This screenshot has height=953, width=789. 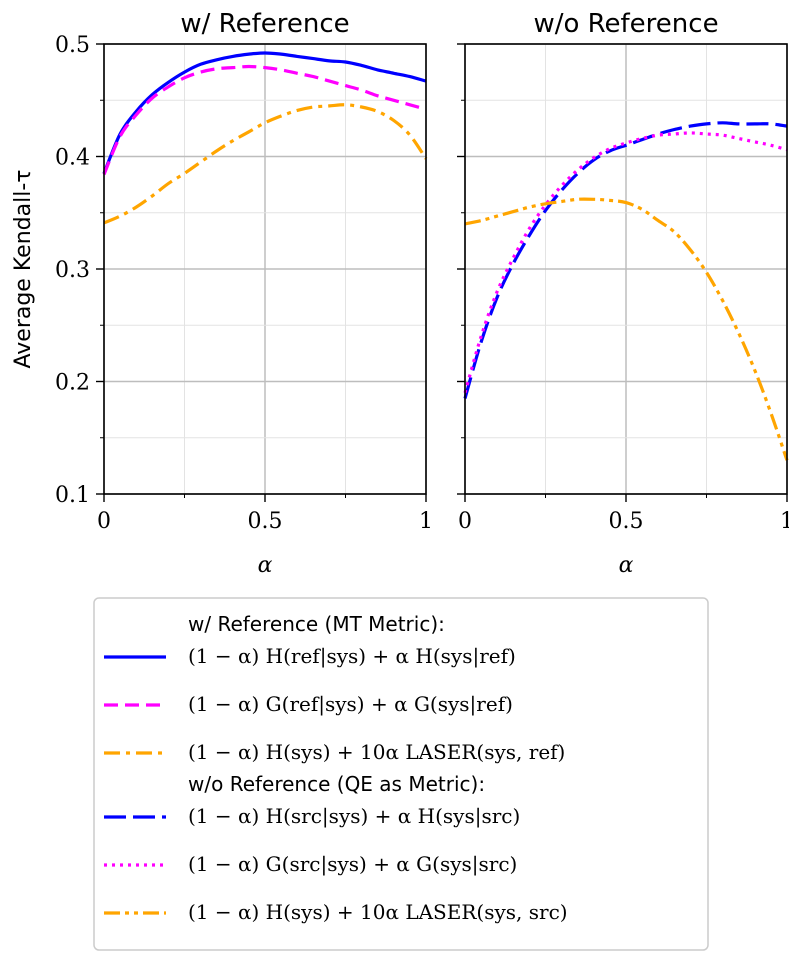 I want to click on y-tick-label: 0.4, so click(x=72, y=158).